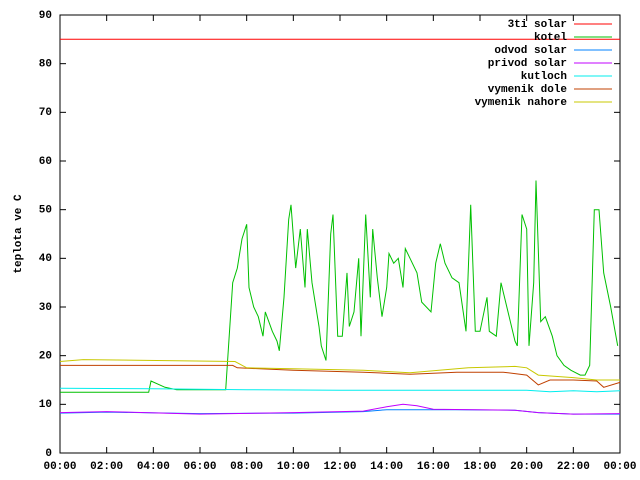 The image size is (640, 480). Describe the element at coordinates (45, 308) in the screenshot. I see `y-tick-label: 30` at that location.